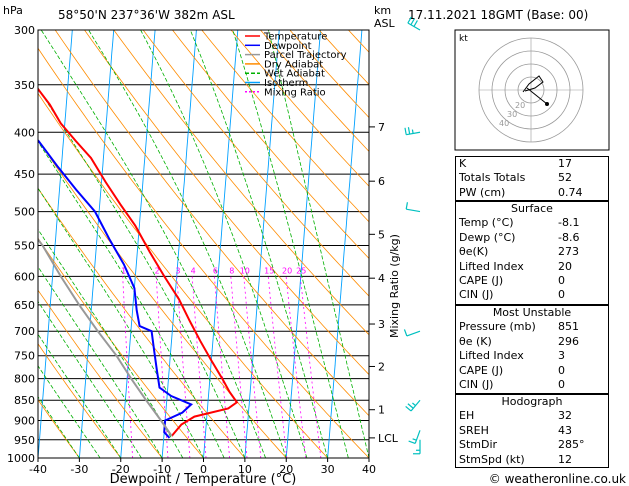  Describe the element at coordinates (569, 237) in the screenshot. I see `index-value: -8.6` at that location.